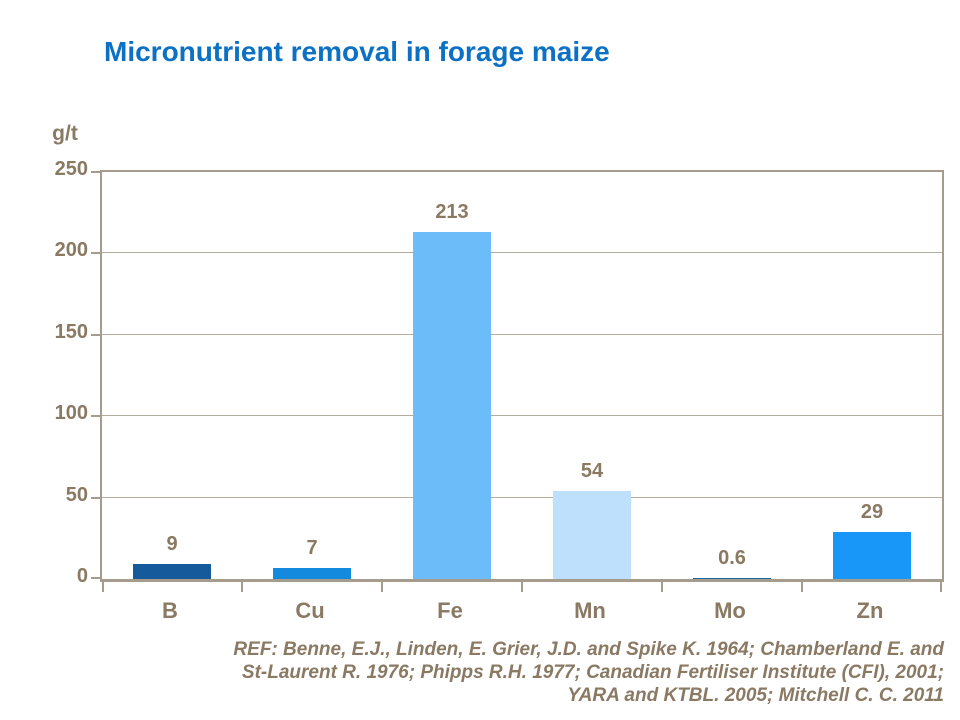 The height and width of the screenshot is (720, 960). Describe the element at coordinates (450, 610) in the screenshot. I see `x-category-label-Fe: Fe` at that location.